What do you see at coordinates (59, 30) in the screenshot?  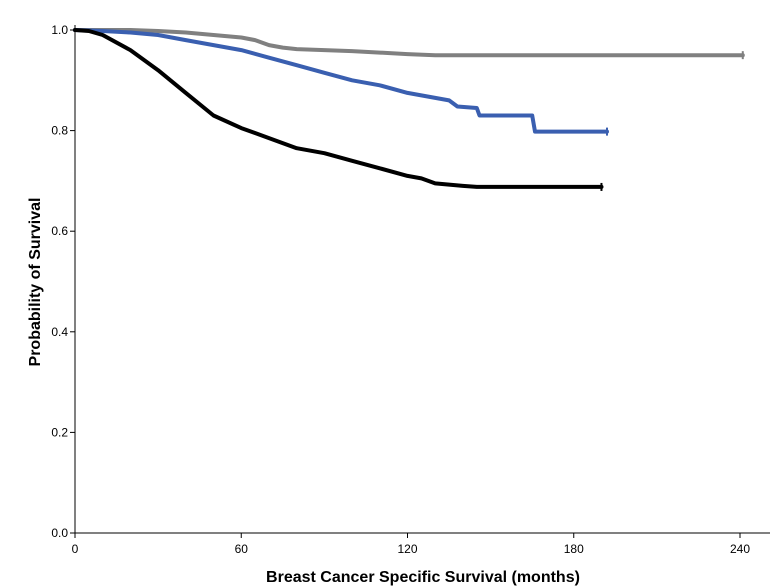 I see `y-tick-label: 1.0` at bounding box center [59, 30].